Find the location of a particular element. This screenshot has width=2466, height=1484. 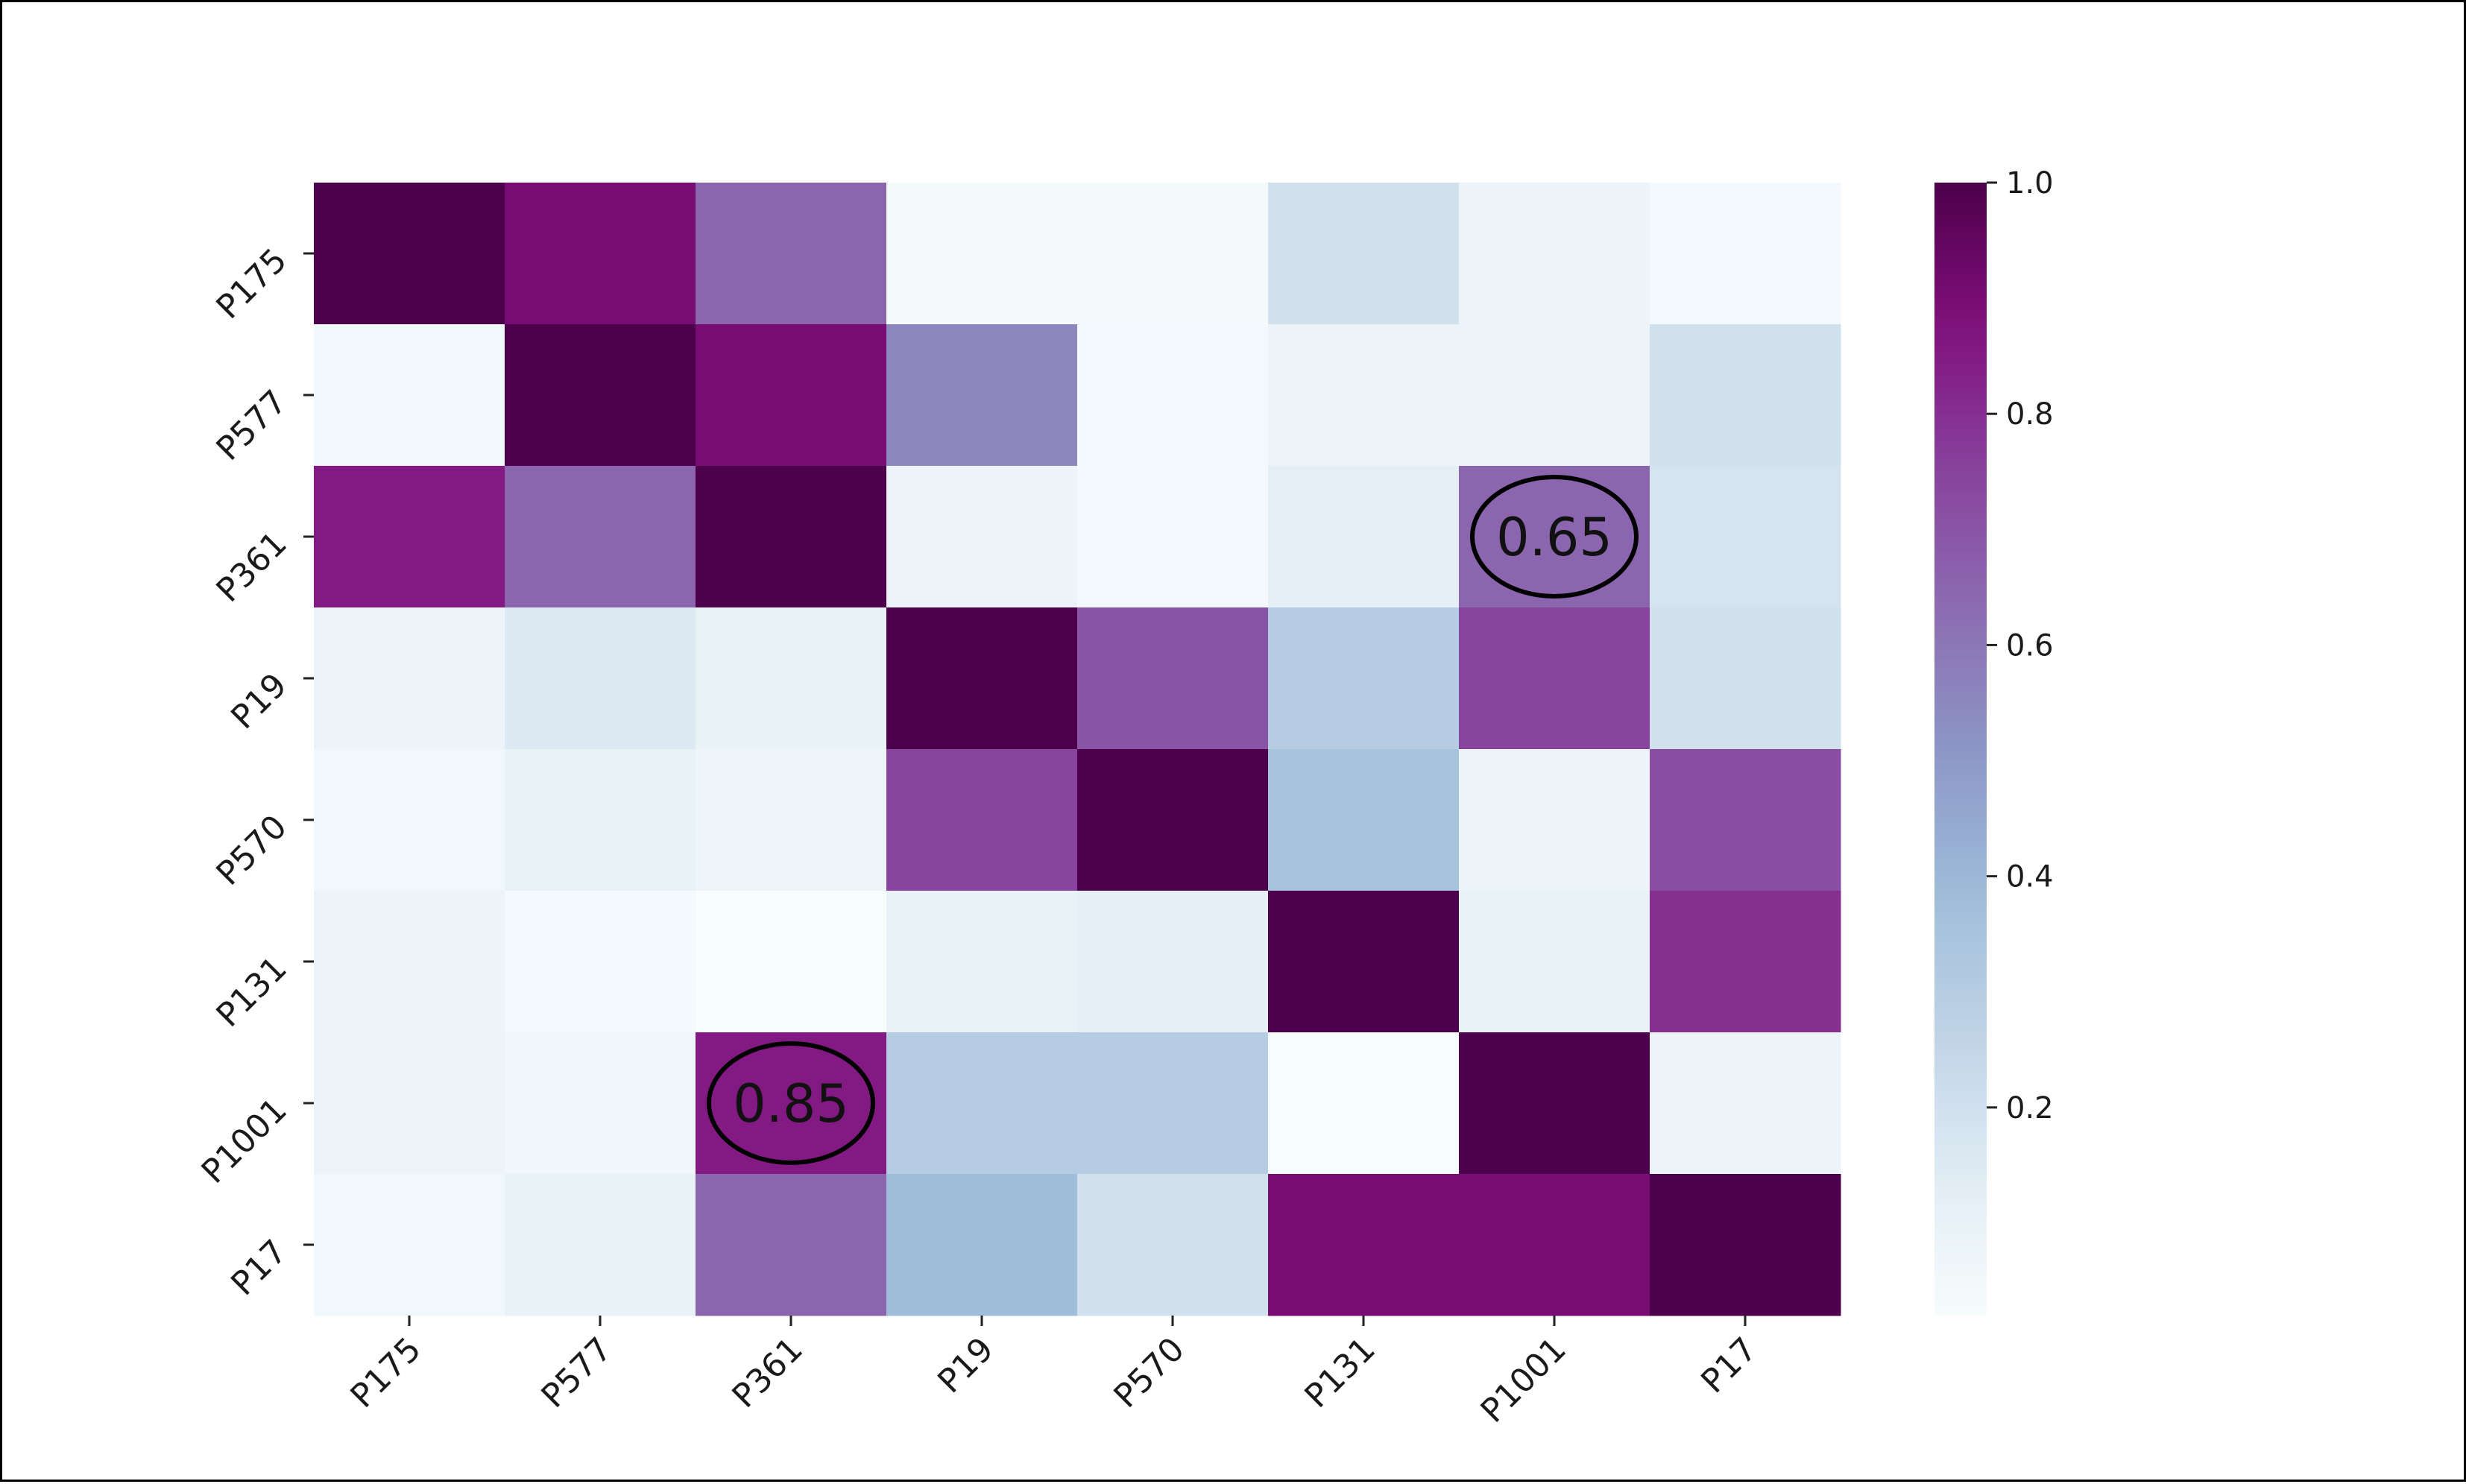

heatmap-cell-P131-P175 is located at coordinates (409, 962).